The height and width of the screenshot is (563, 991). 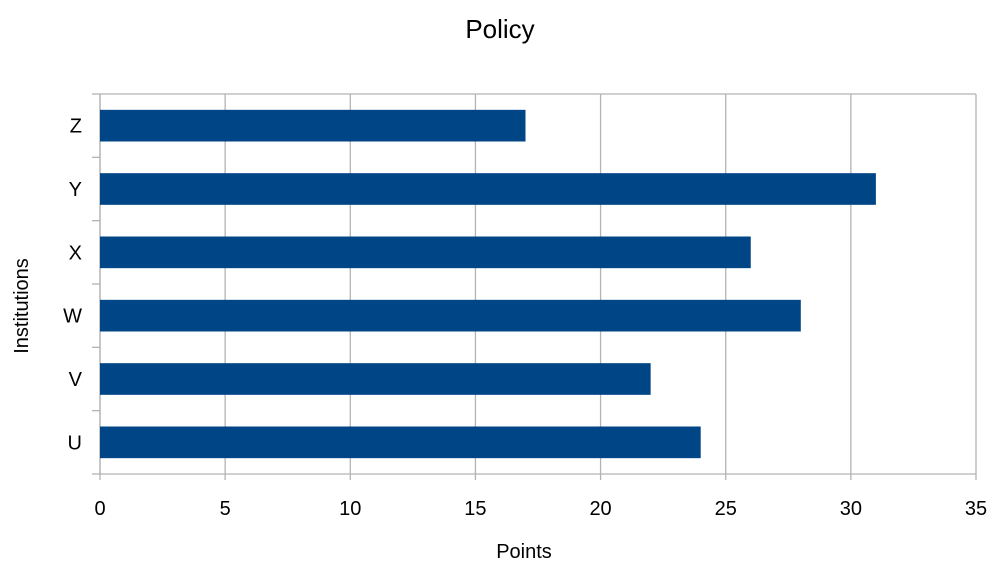 I want to click on y-tick-label: X, so click(x=75, y=253).